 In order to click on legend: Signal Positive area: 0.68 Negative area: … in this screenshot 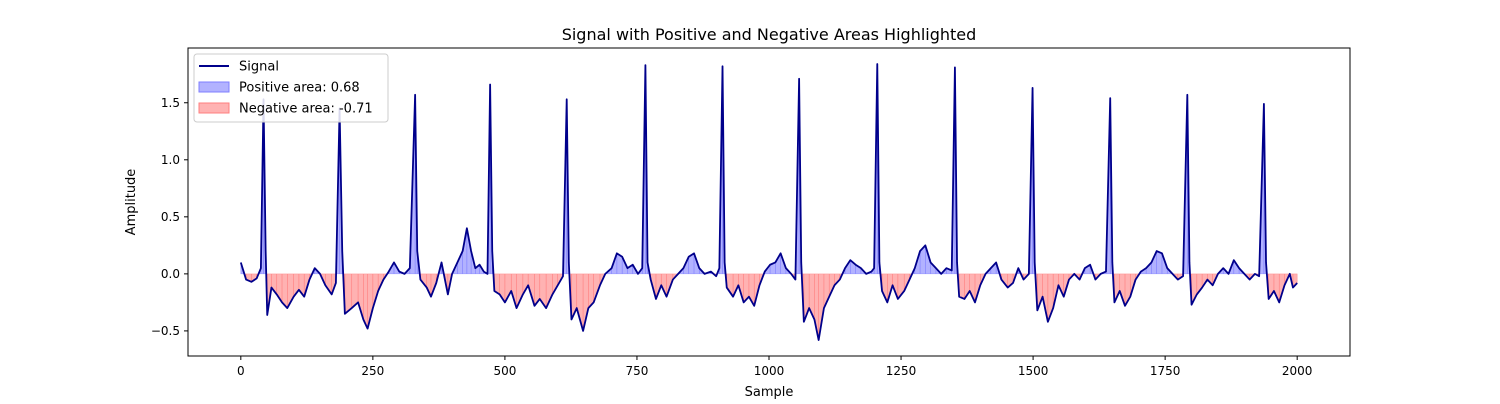, I will do `click(291, 88)`.